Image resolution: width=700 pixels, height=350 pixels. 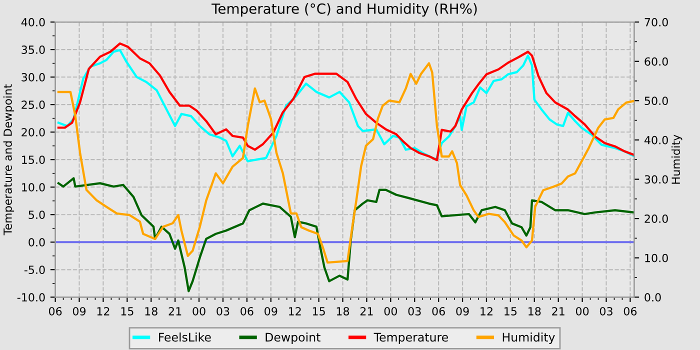 What do you see at coordinates (528, 338) in the screenshot?
I see `legend-label: Humidity` at bounding box center [528, 338].